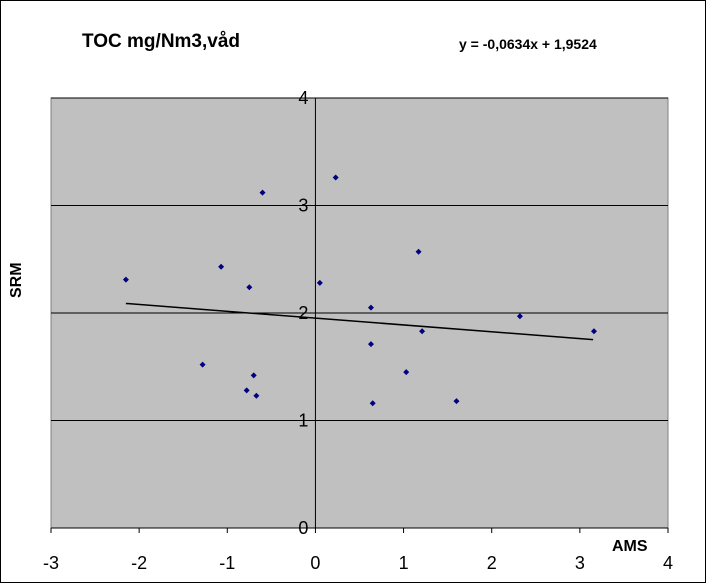  I want to click on x-tick-label: 4, so click(668, 563).